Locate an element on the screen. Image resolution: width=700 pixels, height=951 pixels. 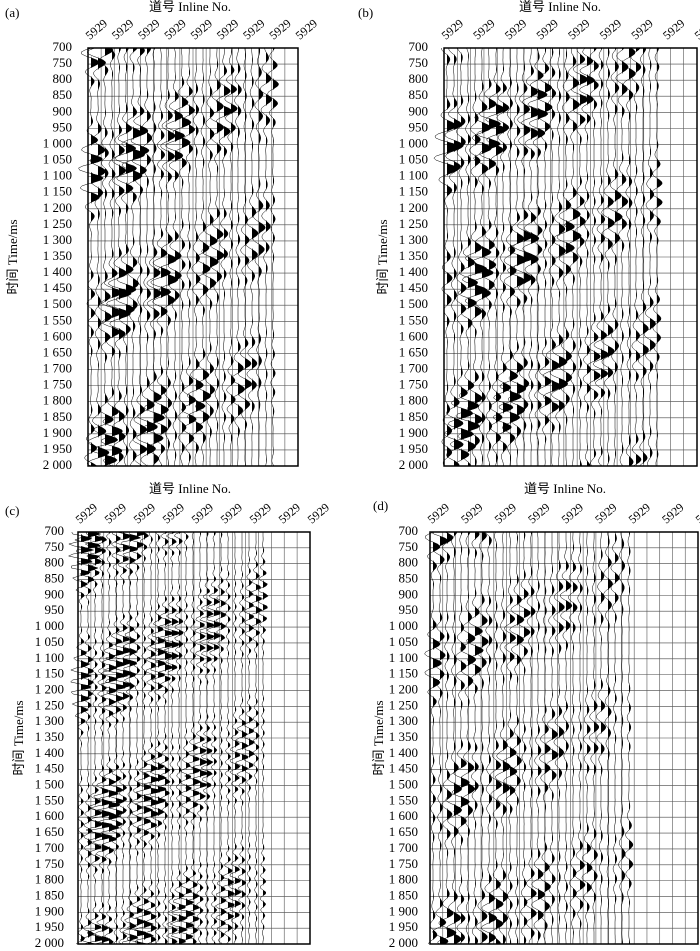
y-tick-label: 2 000 is located at coordinates (57, 464).